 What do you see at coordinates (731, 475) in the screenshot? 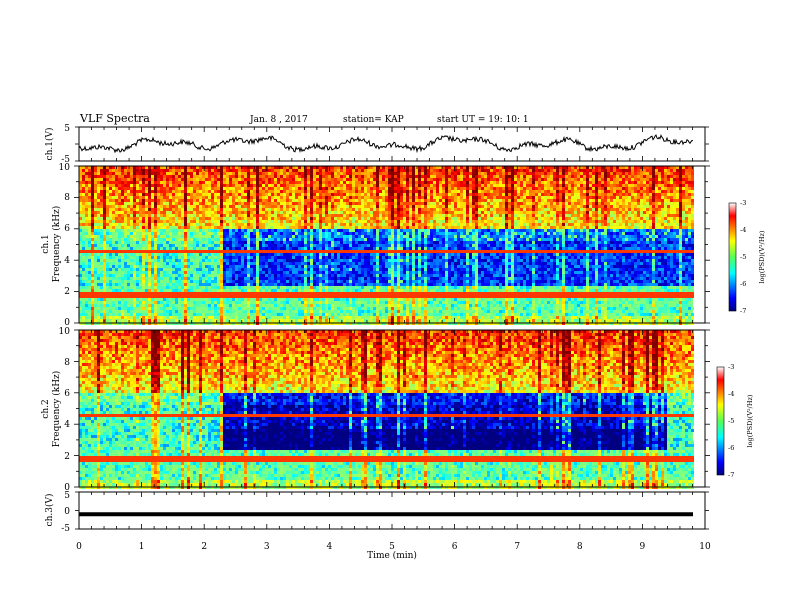
I see `ch2-cbar-tick-neg7: -7` at bounding box center [731, 475].